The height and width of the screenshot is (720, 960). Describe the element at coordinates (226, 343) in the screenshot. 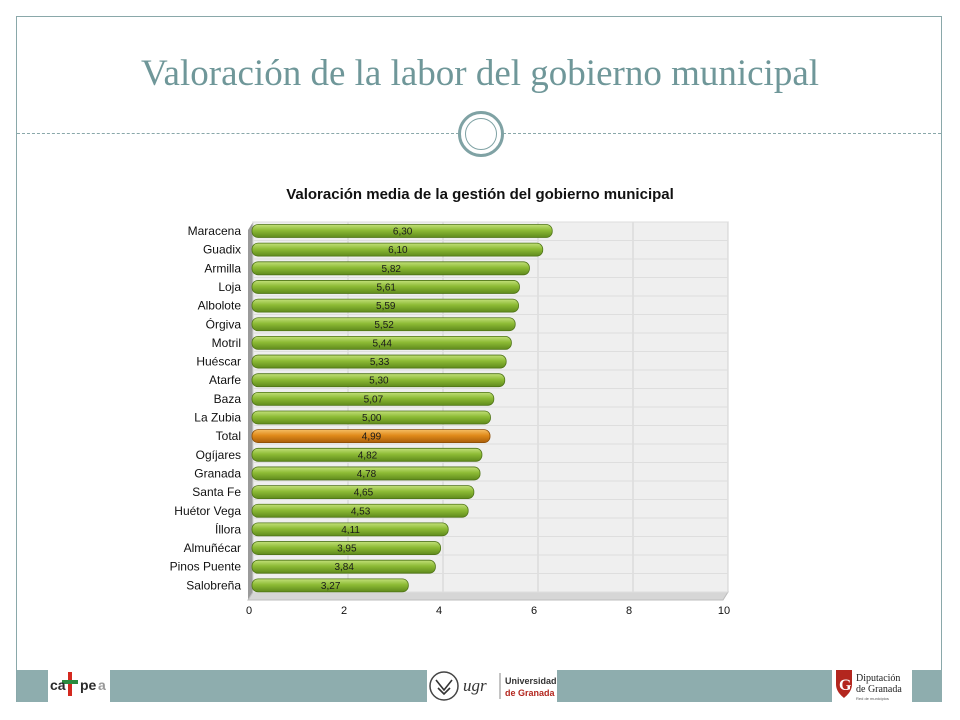

I see `category-label: Motril` at that location.